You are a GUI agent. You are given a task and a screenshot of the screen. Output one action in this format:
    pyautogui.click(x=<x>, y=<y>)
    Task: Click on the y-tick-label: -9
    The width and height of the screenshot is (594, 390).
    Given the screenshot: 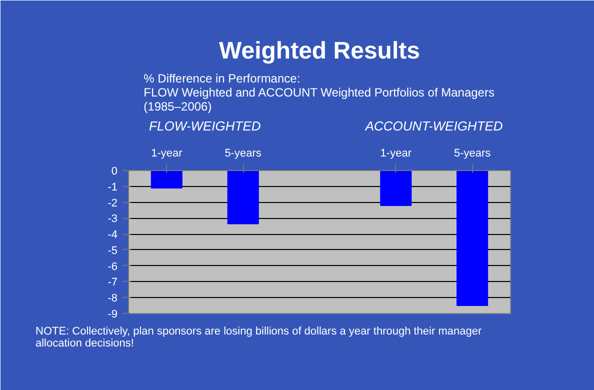 What is the action you would take?
    pyautogui.click(x=113, y=314)
    